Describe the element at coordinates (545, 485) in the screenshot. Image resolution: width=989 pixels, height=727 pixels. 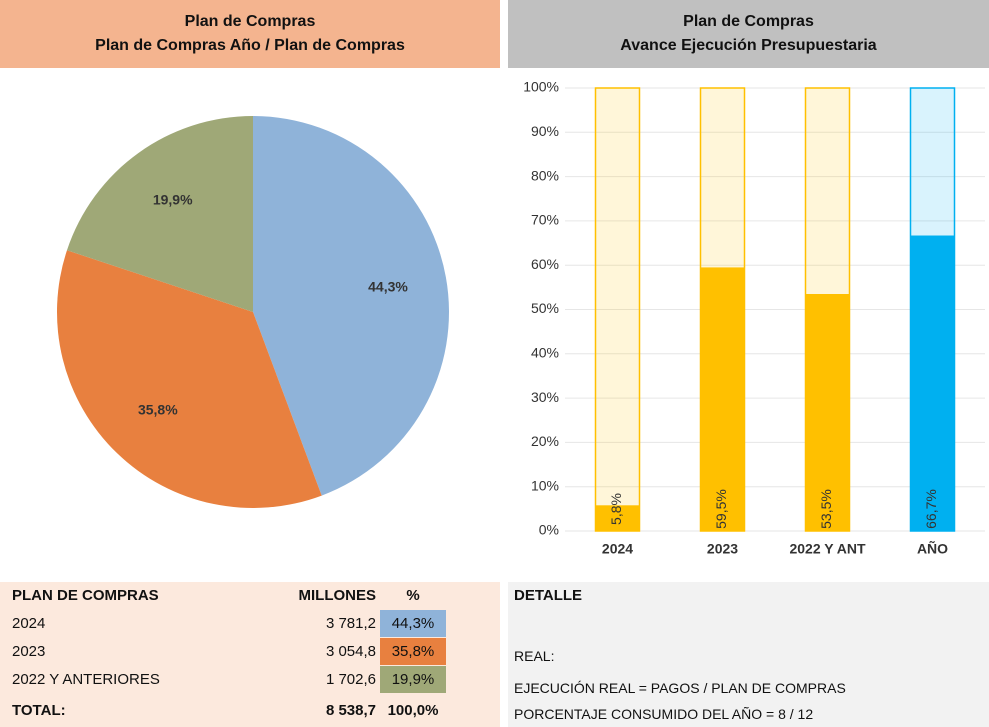
I see `y-tick-label: 10%` at that location.